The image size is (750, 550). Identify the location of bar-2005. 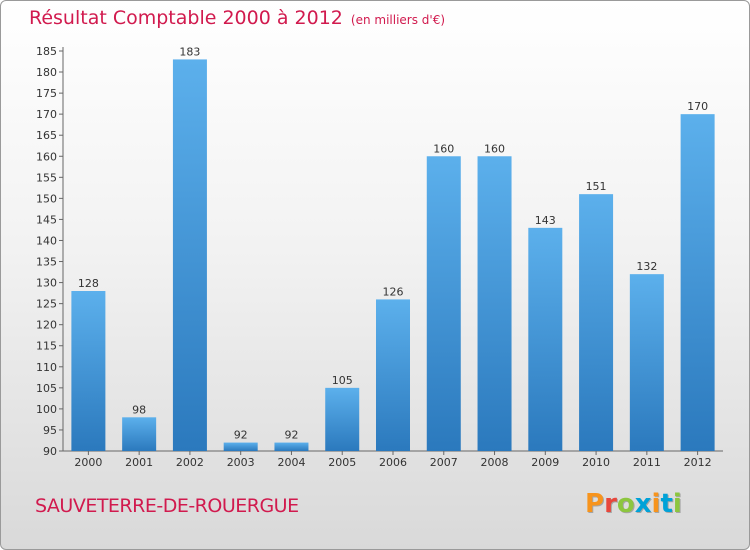
(342, 419).